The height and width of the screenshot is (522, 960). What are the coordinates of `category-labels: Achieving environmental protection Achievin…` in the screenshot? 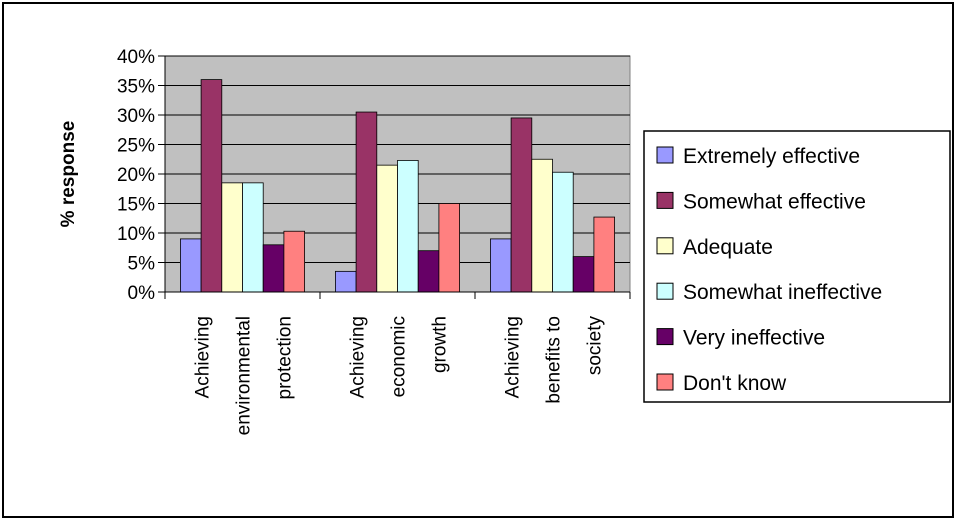 It's located at (399, 376).